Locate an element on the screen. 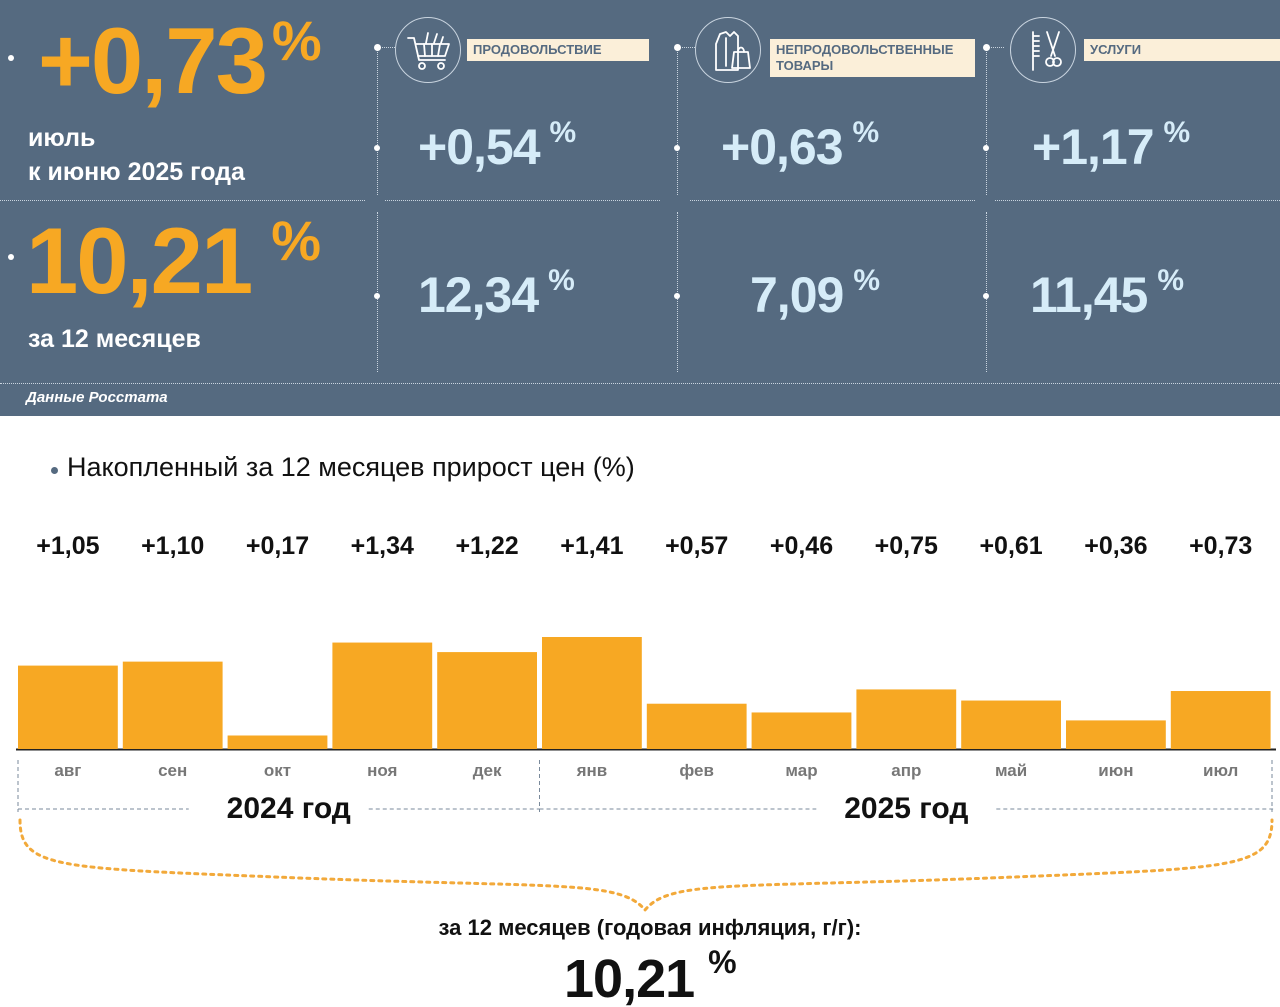 This screenshot has width=1280, height=1007. month-label-сен: сен is located at coordinates (172, 770).